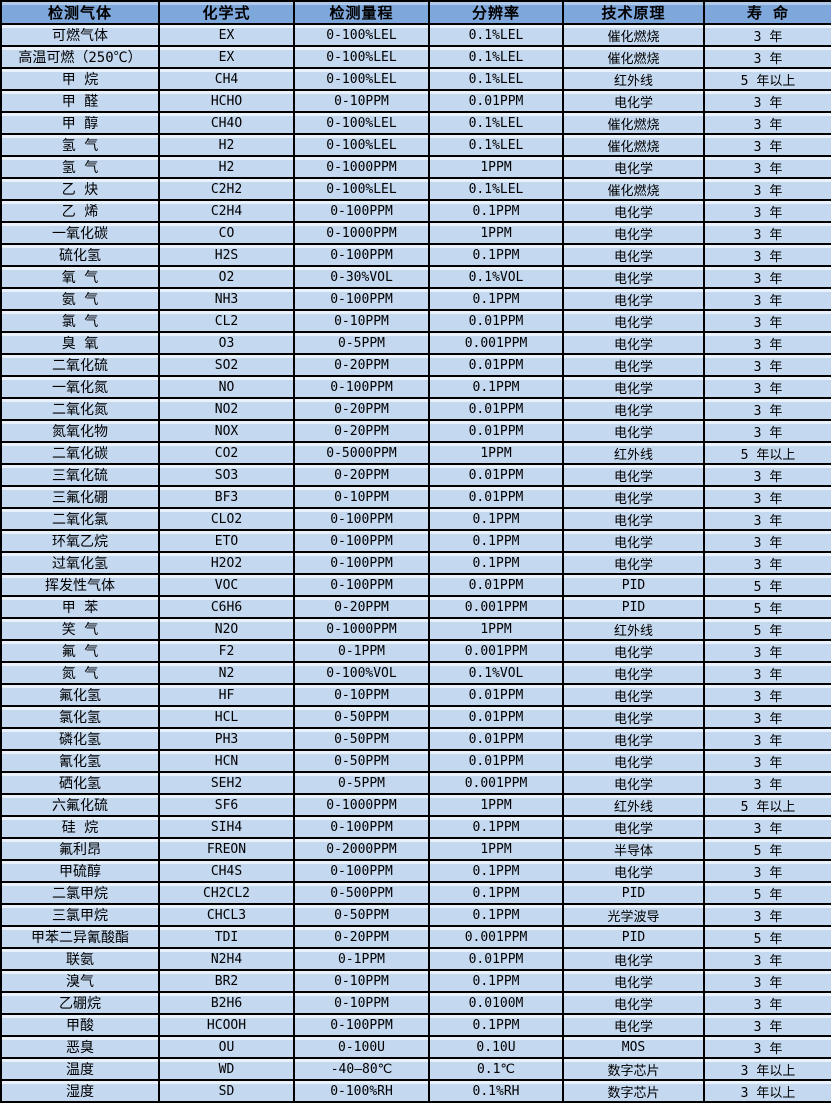 Image resolution: width=831 pixels, height=1103 pixels. I want to click on cell-lifespan: 3 年以上, so click(767, 1069).